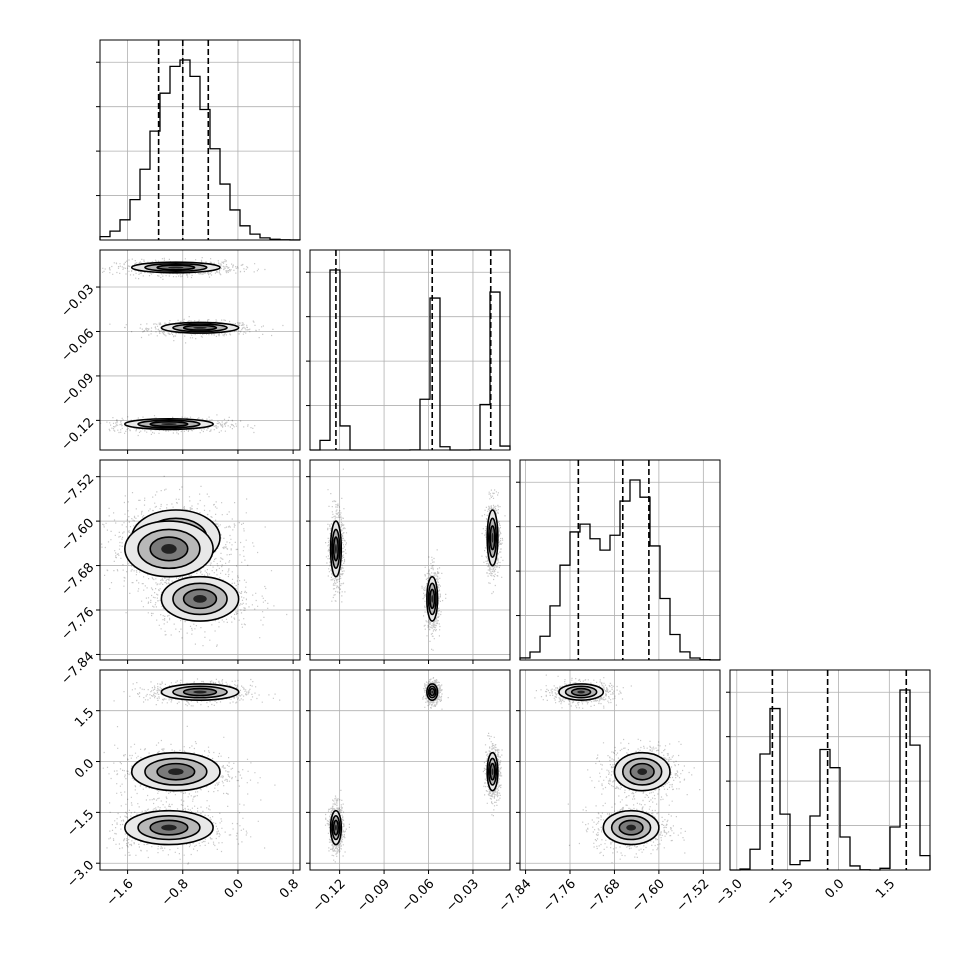  Describe the element at coordinates (462, 895) in the screenshot. I see `xtick-label-1-3: −0.03` at that location.